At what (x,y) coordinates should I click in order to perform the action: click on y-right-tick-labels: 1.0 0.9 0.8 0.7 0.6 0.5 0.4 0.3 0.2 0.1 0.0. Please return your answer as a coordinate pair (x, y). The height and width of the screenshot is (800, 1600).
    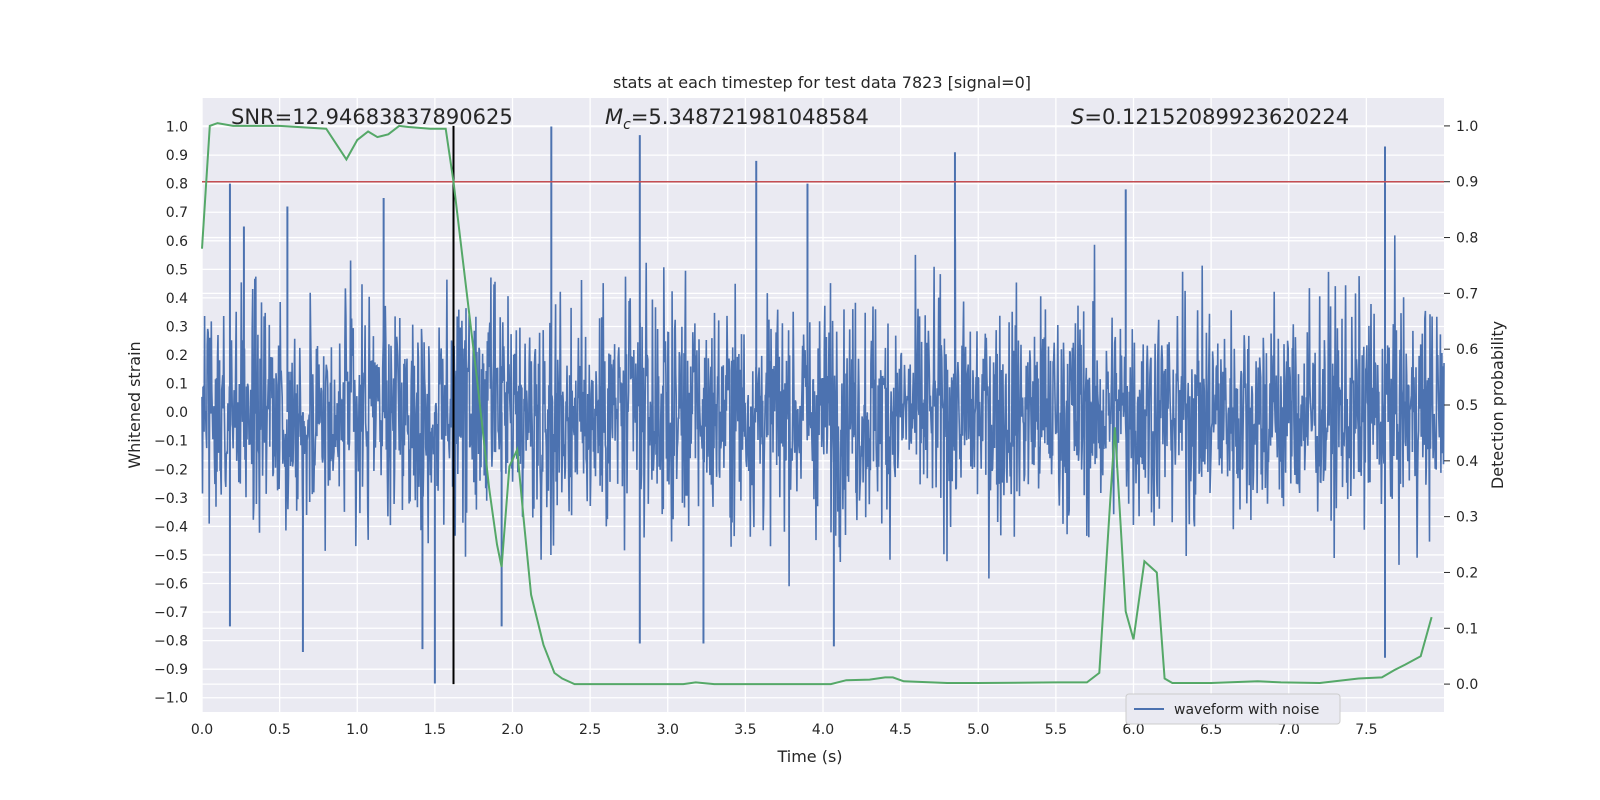
    Looking at the image, I should click on (1461, 406).